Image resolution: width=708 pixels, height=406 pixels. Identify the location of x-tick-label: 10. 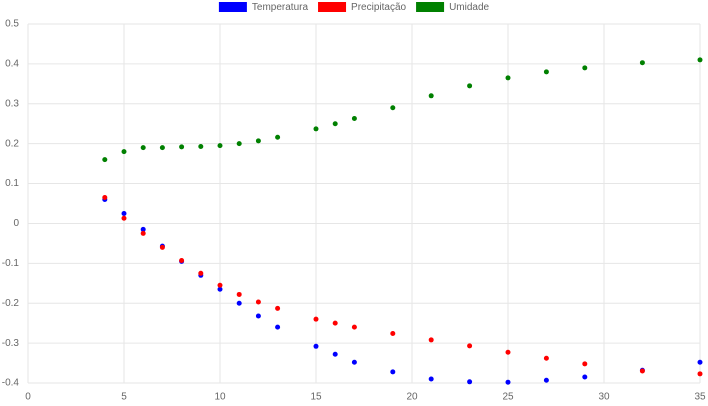
(220, 397).